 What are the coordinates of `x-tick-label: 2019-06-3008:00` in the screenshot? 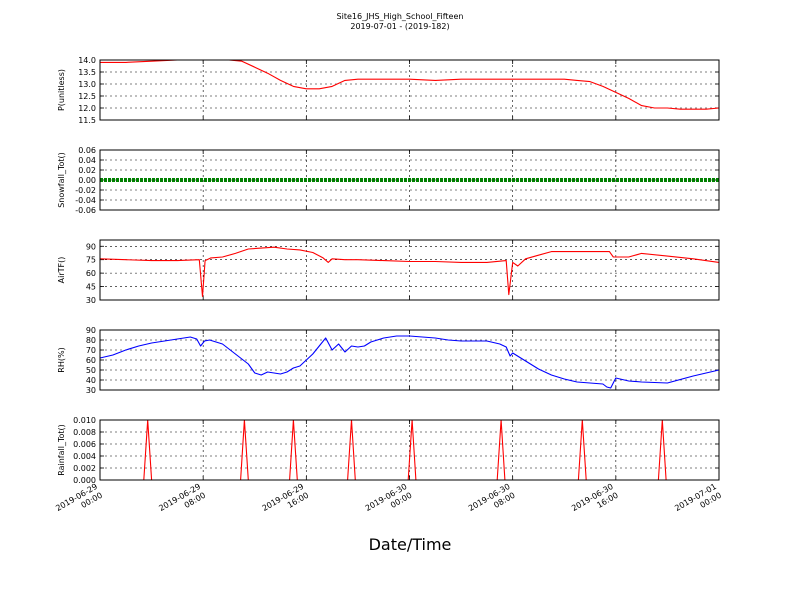 It's located at (492, 502).